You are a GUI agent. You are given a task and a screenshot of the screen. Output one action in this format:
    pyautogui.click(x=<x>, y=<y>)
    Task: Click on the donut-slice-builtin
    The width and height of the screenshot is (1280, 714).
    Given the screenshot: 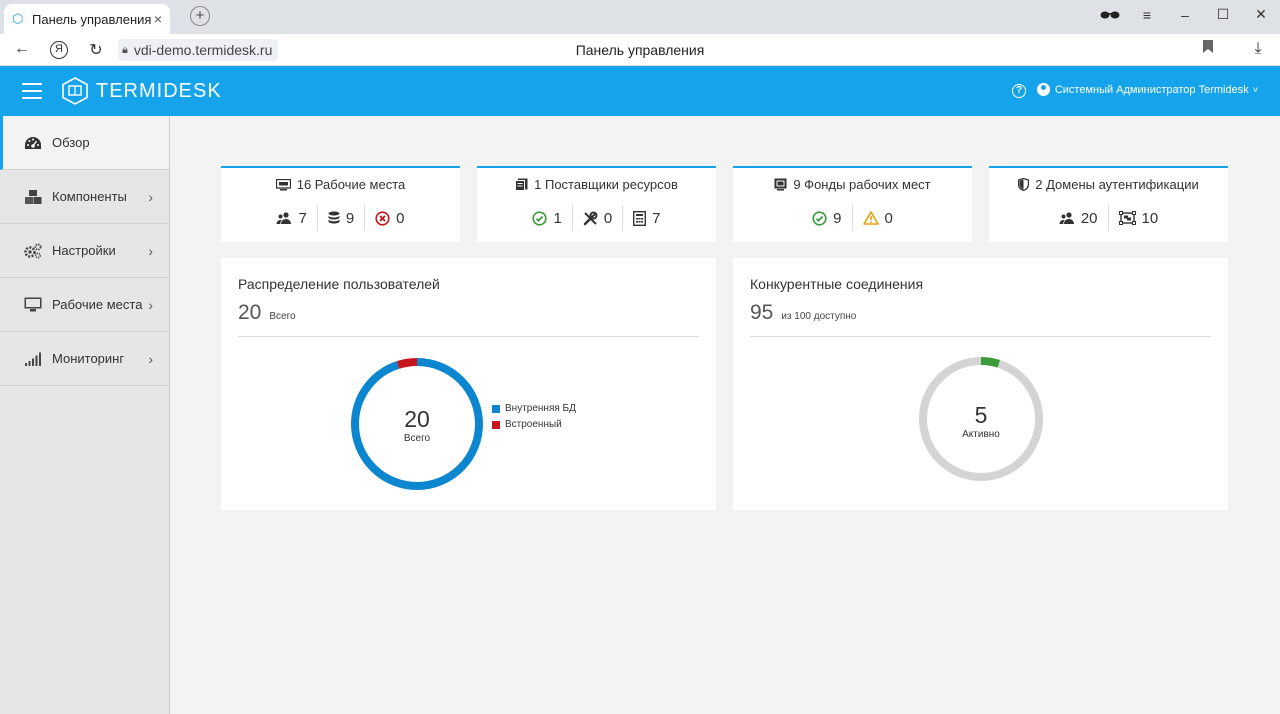 What is the action you would take?
    pyautogui.click(x=417, y=424)
    